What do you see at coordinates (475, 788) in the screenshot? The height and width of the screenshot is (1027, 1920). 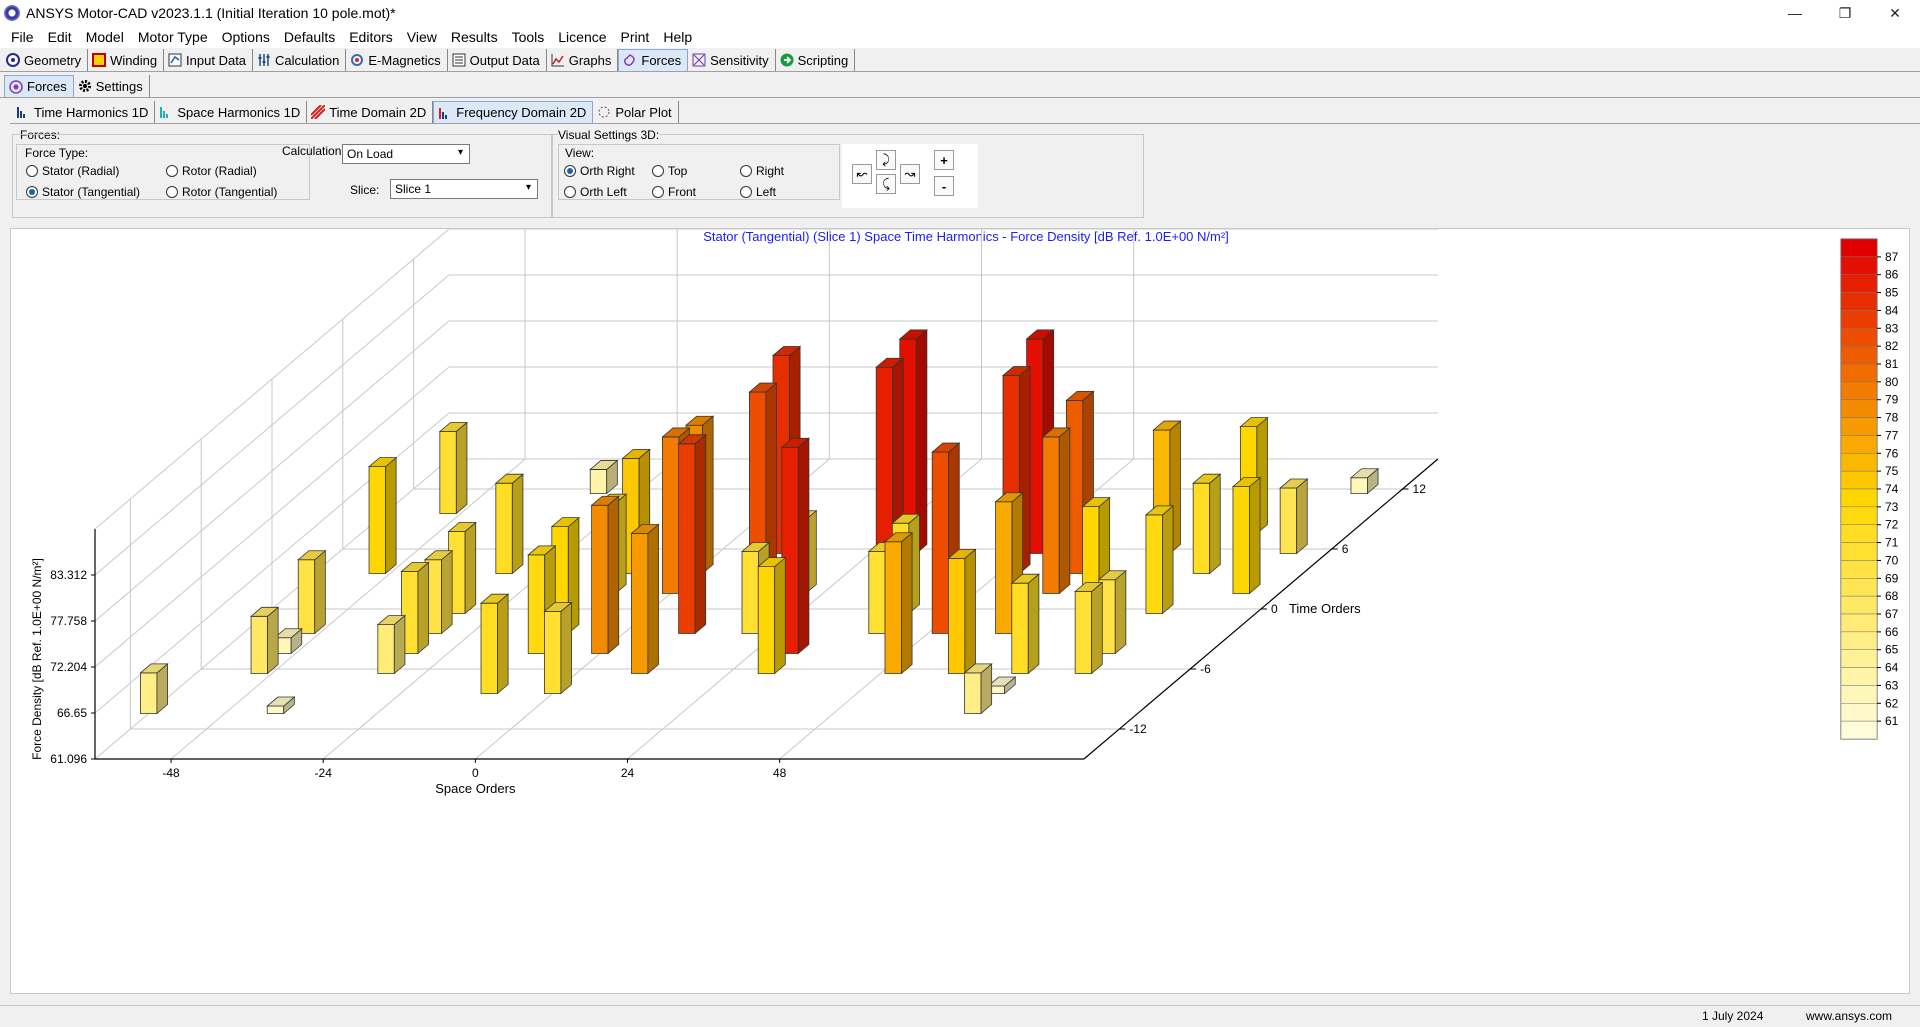 I see `x-axis-label: Space Orders` at bounding box center [475, 788].